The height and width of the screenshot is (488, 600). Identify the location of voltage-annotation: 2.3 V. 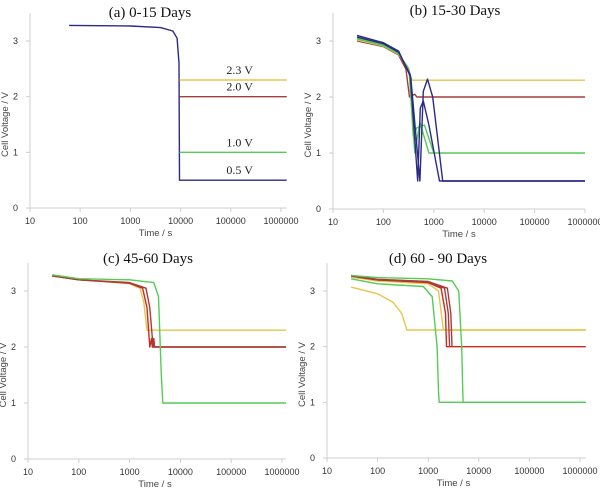
(239, 70).